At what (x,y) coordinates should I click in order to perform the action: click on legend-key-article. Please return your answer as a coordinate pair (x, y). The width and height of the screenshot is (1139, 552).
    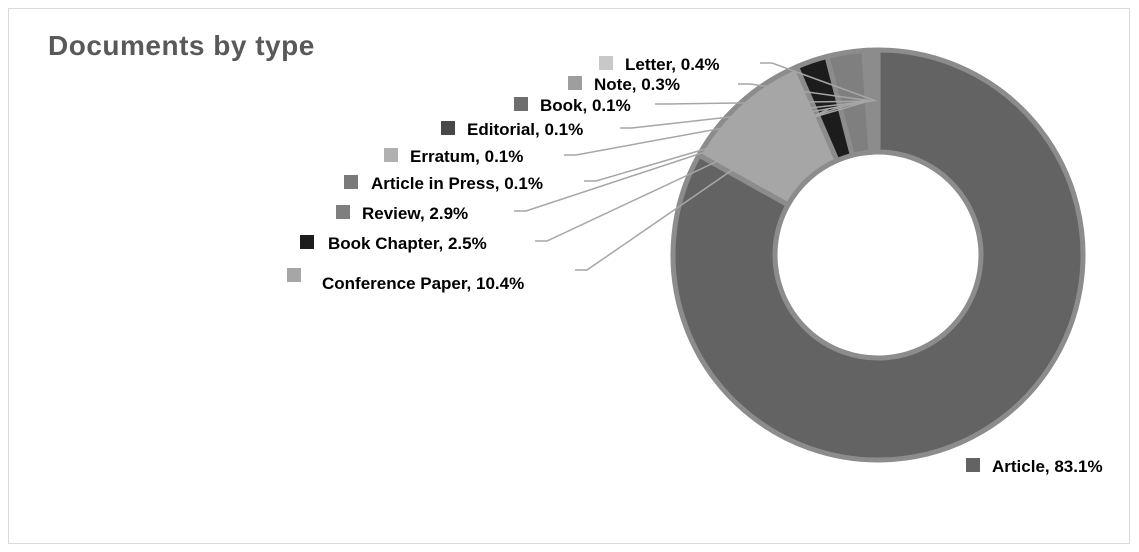
    Looking at the image, I should click on (973, 465).